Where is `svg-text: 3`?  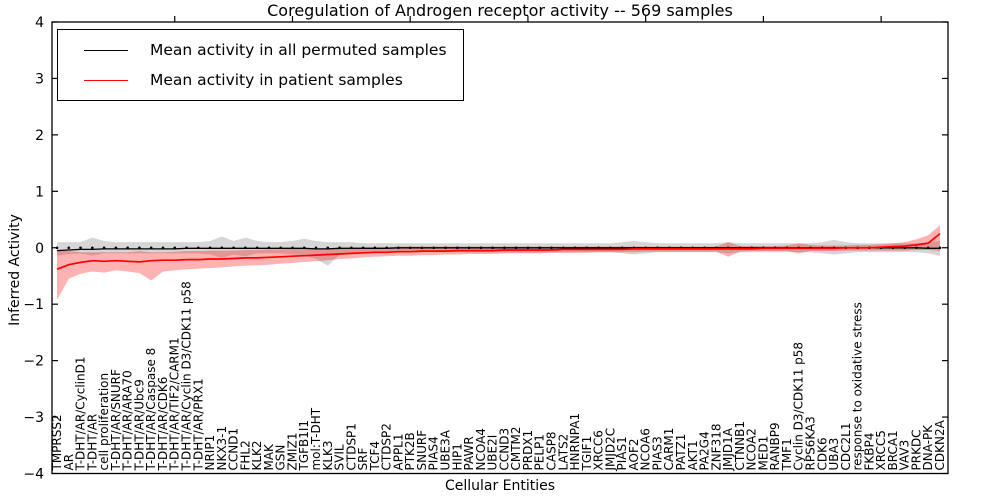
svg-text: 3 is located at coordinates (39, 79).